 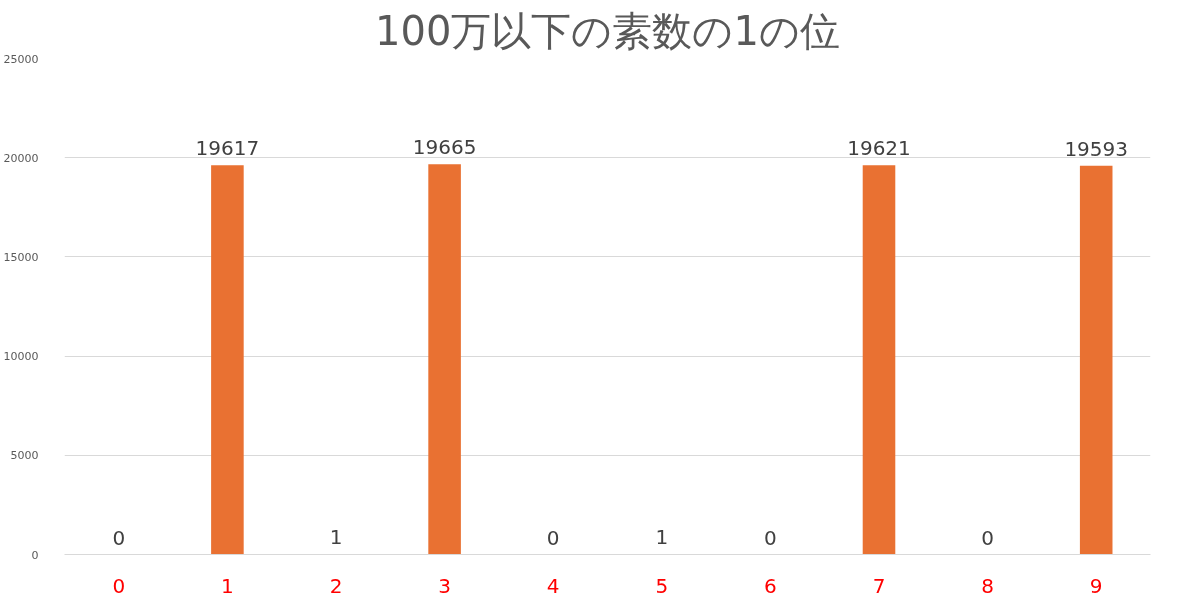 I want to click on x-tick-label: 8, so click(x=987, y=585).